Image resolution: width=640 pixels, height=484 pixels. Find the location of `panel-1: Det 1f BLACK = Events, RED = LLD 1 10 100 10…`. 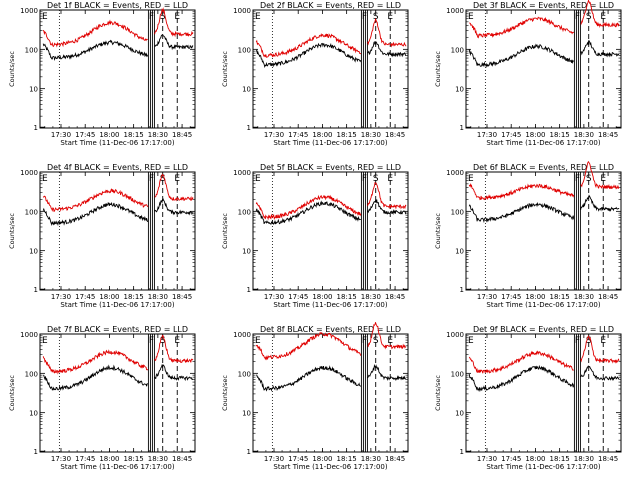

panel-1: Det 1f BLACK = Events, RED = LLD 1 10 100 10… is located at coordinates (102, 74).